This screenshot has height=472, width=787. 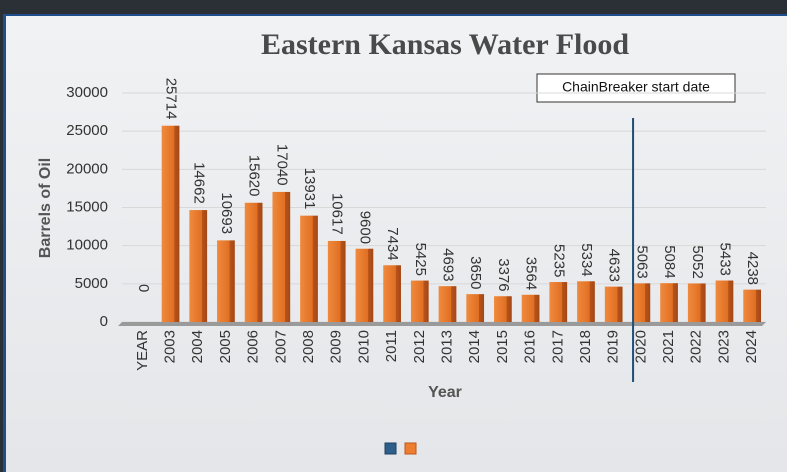 I want to click on value-label: 10617, so click(x=337, y=214).